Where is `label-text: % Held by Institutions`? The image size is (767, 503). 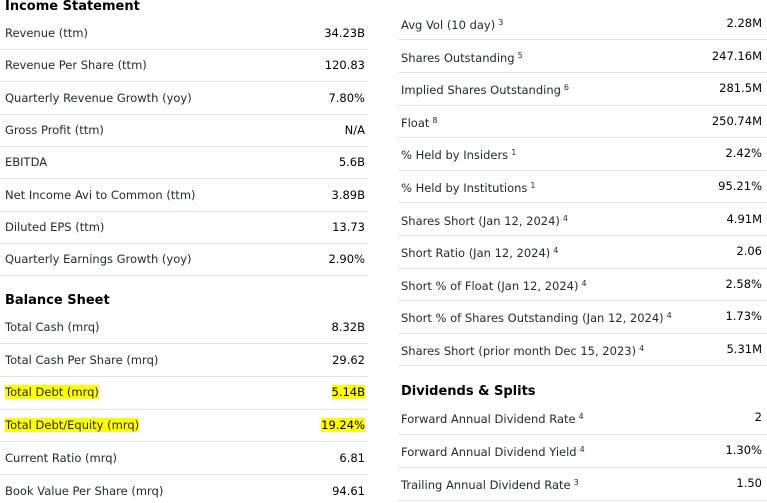
label-text: % Held by Institutions is located at coordinates (464, 188).